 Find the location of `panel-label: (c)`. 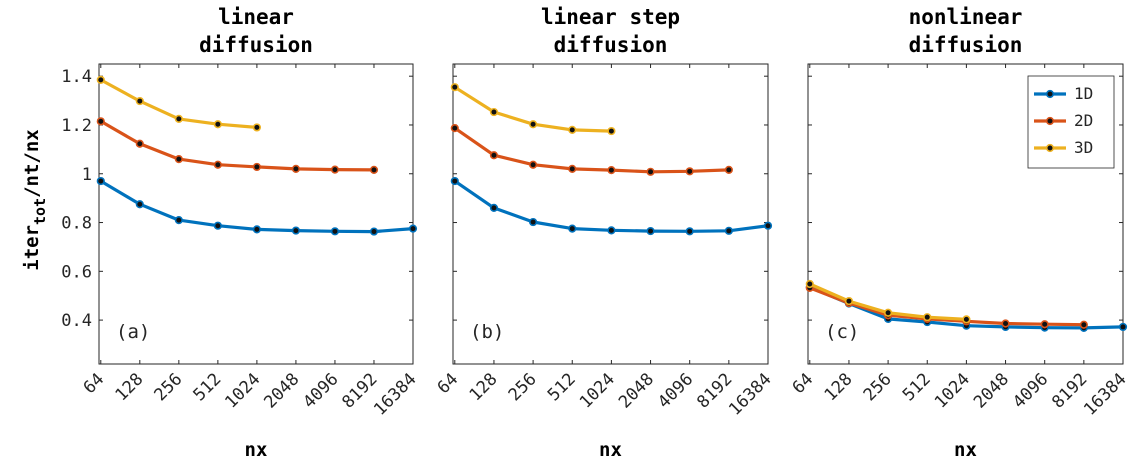

panel-label: (c) is located at coordinates (842, 332).